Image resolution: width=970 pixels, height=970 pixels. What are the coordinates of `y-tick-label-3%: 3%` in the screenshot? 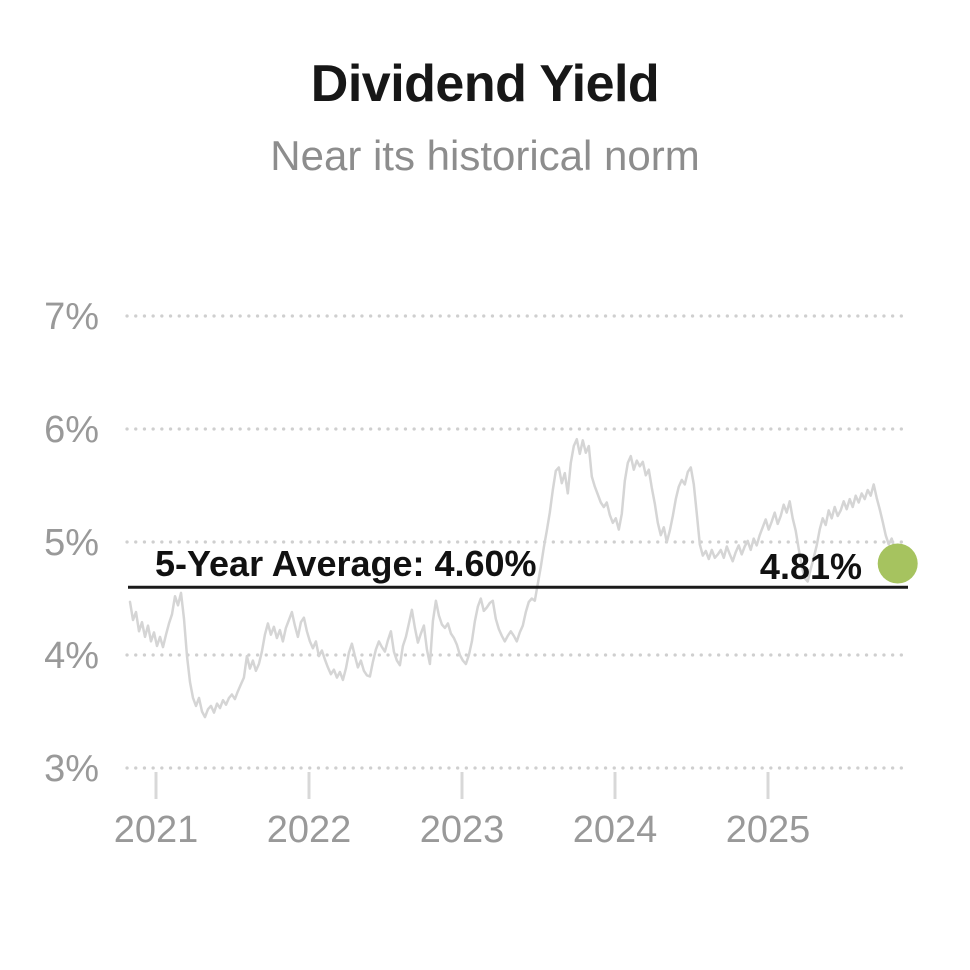 It's located at (71, 769).